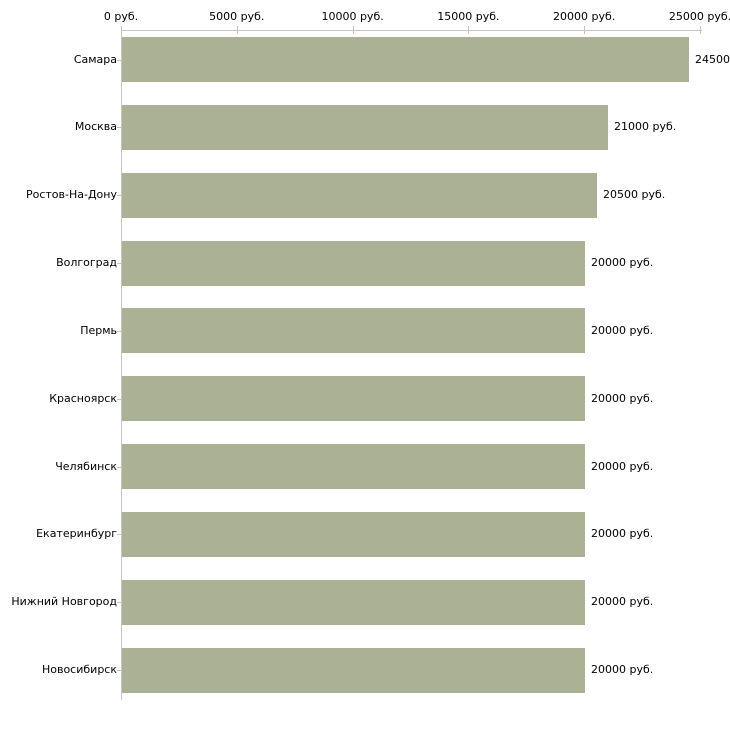 The image size is (730, 730). Describe the element at coordinates (411, 30) in the screenshot. I see `x-axis-line` at that location.